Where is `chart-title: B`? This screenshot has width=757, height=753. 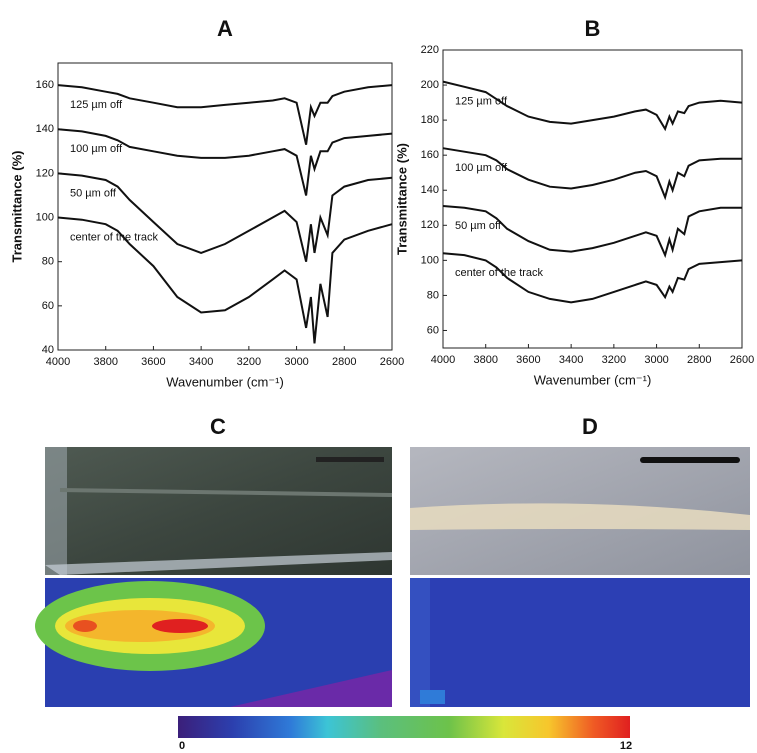
chart-title: B is located at coordinates (593, 28).